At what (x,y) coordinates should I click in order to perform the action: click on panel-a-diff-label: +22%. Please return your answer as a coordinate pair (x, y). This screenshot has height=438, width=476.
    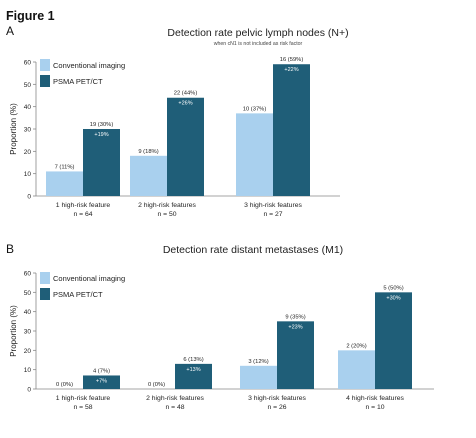
    Looking at the image, I should click on (291, 70).